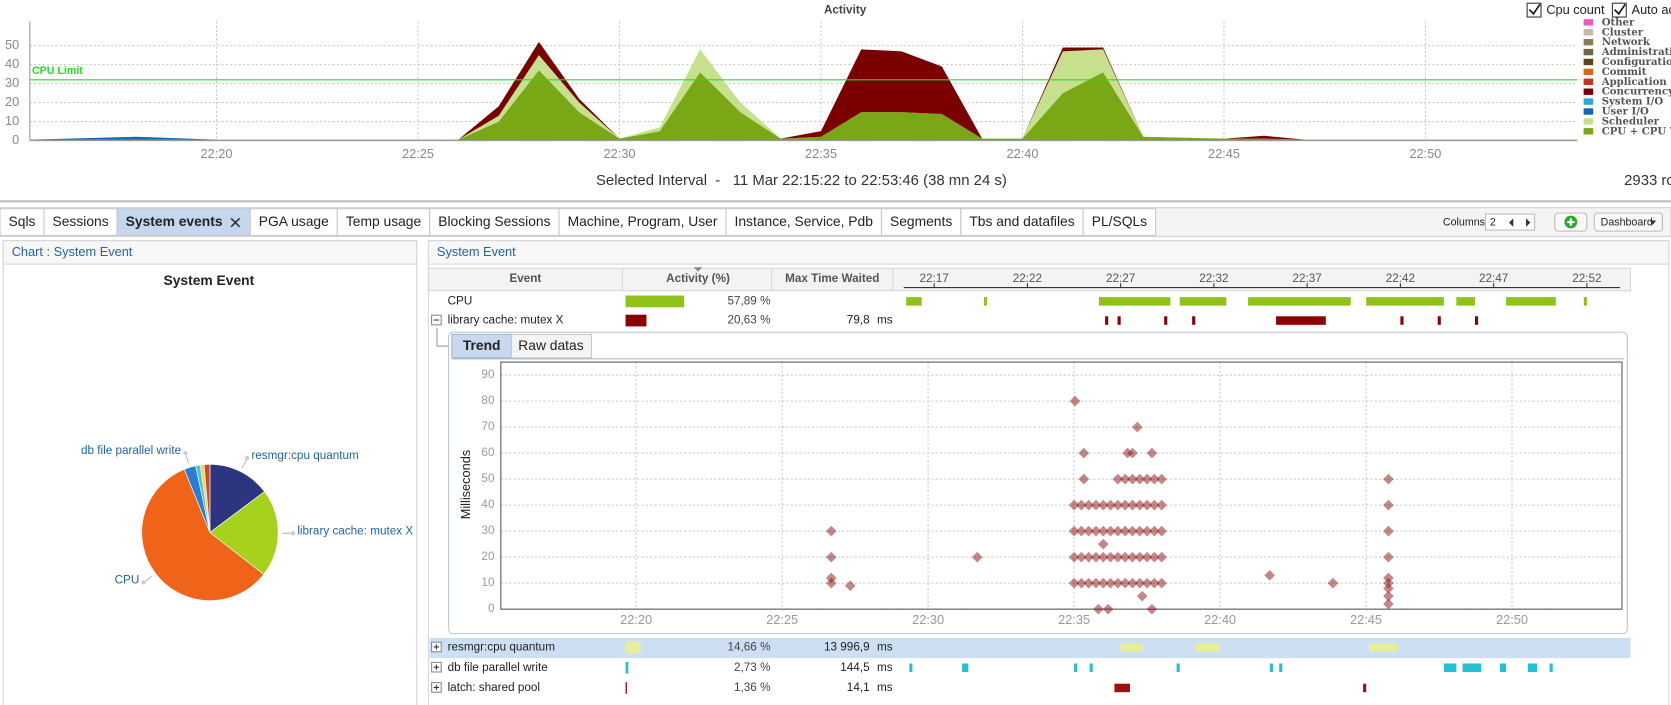 This screenshot has height=705, width=1671. I want to click on tab: Sessions, so click(80, 222).